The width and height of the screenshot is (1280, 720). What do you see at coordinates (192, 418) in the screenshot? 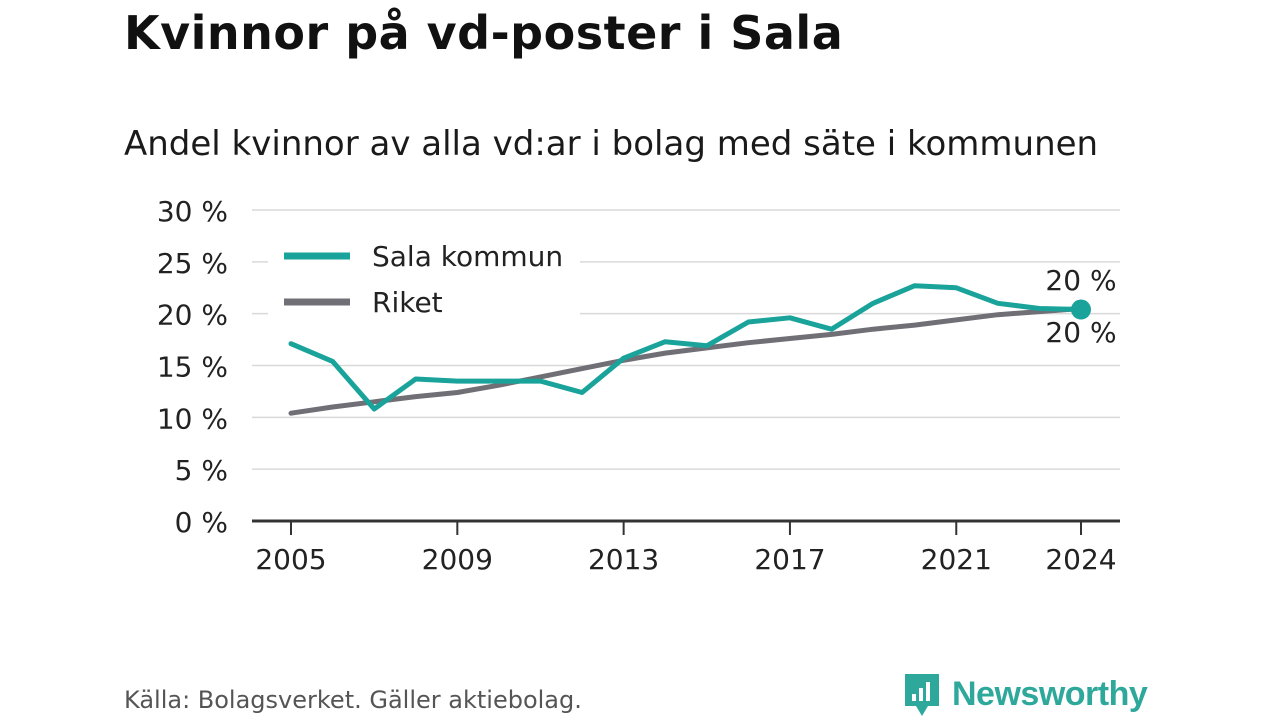
I see `y-tick-label: 10 %` at bounding box center [192, 418].